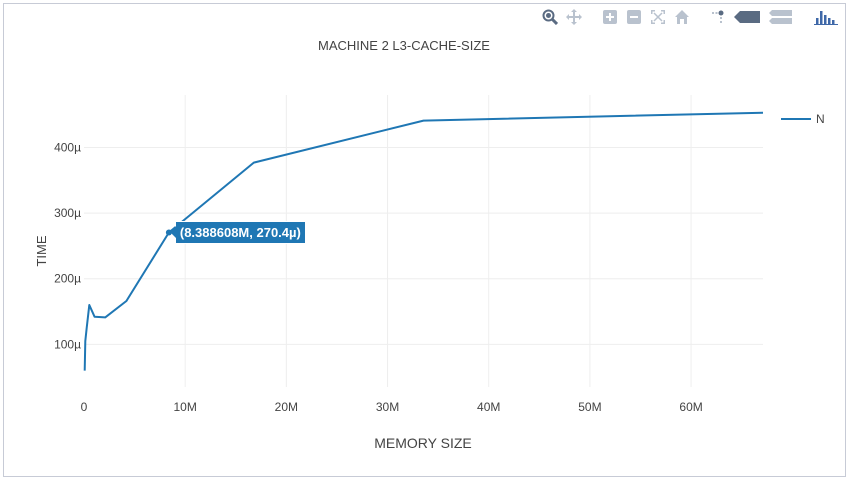 This screenshot has height=484, width=853. What do you see at coordinates (67, 147) in the screenshot?
I see `y-tick-label: 400µ` at bounding box center [67, 147].